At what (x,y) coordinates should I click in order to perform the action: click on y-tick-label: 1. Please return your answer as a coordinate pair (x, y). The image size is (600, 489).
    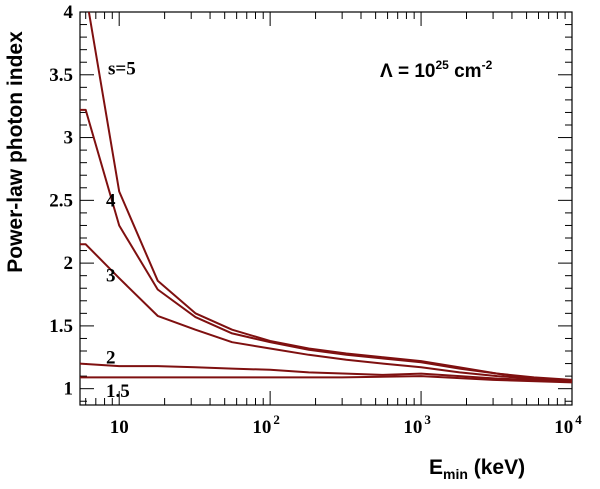
    Looking at the image, I should click on (69, 389).